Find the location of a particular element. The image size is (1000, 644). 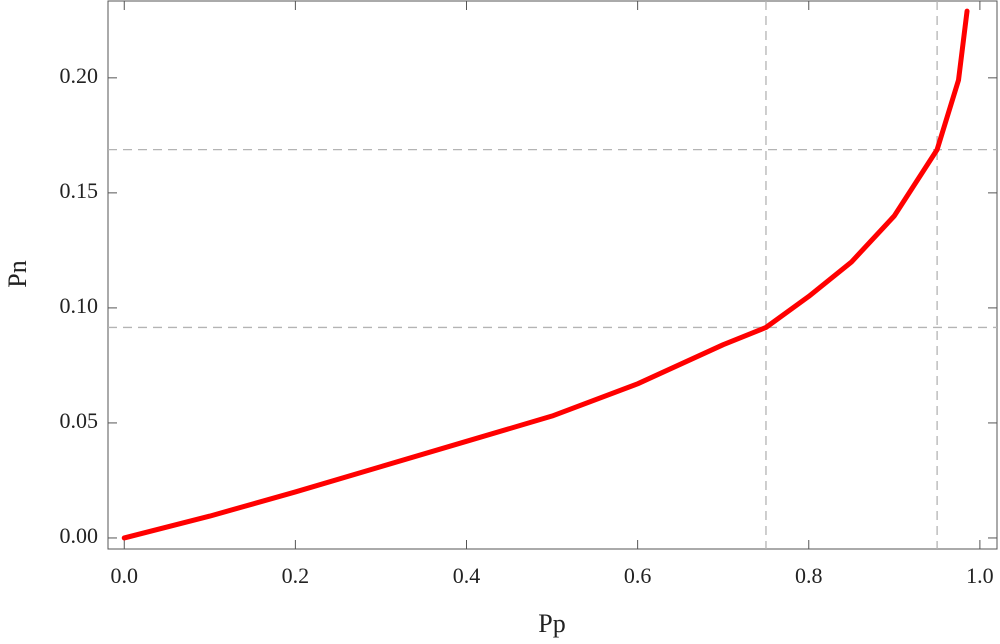

x-tick-label: 1.0 is located at coordinates (980, 575).